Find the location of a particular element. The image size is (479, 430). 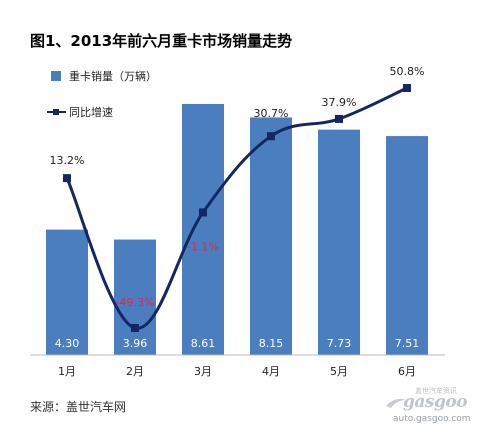

x-tick-label: 4月 is located at coordinates (271, 371).